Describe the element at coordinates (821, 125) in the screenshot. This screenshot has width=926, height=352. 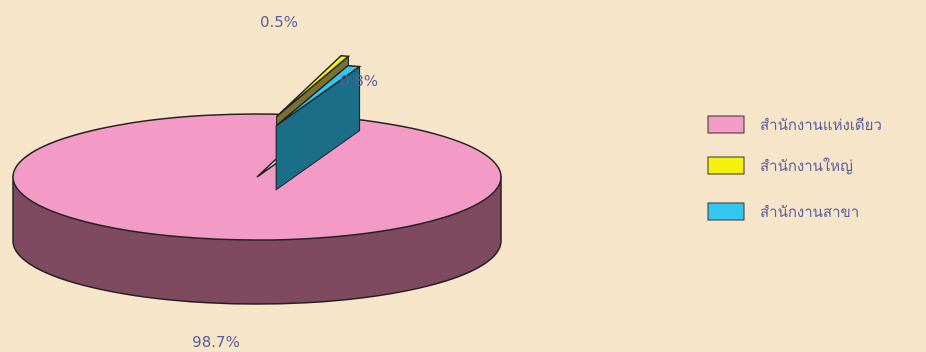
I see `legend-label-single-office: สำนักงานแห่งเดียว` at that location.